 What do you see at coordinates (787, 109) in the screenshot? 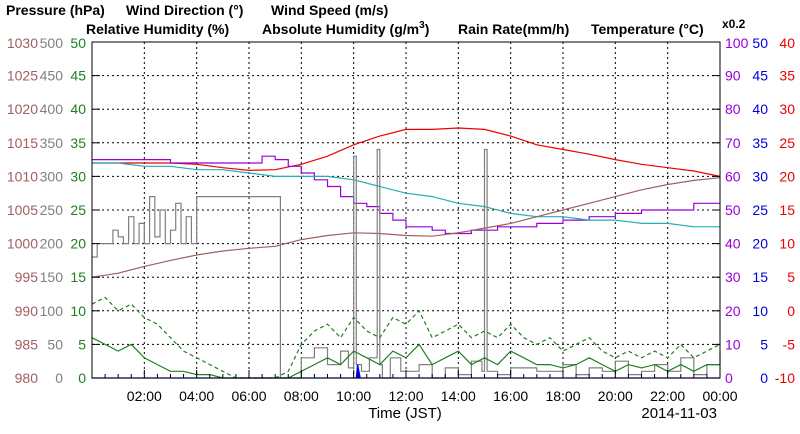
I see `y-tick-label-temp: 30` at bounding box center [787, 109].